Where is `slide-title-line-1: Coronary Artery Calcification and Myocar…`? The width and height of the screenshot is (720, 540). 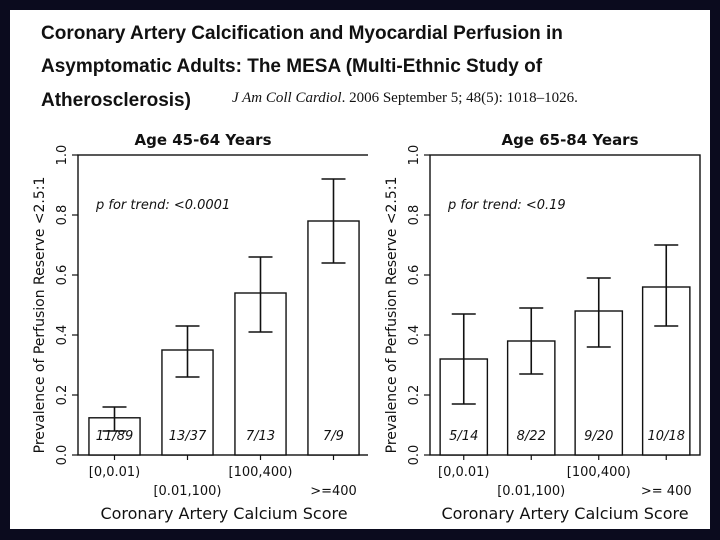 slide-title-line-1: Coronary Artery Calcification and Myocar… is located at coordinates (302, 33).